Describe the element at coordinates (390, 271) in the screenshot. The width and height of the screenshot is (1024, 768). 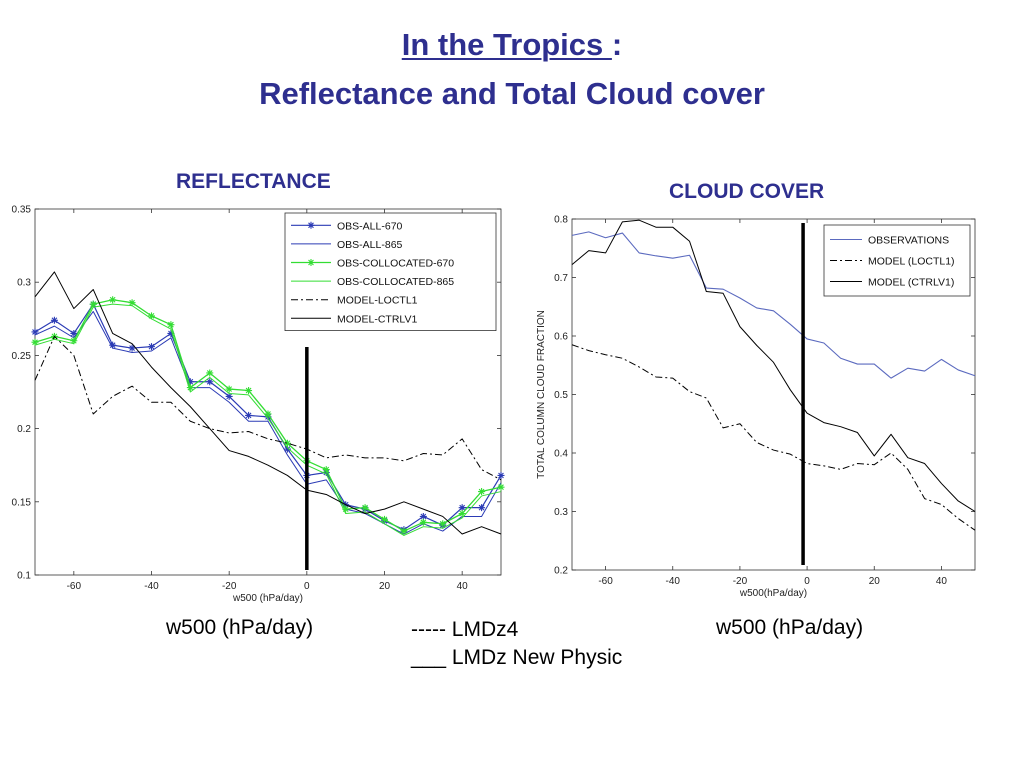
I see `chart0-legend-box` at that location.